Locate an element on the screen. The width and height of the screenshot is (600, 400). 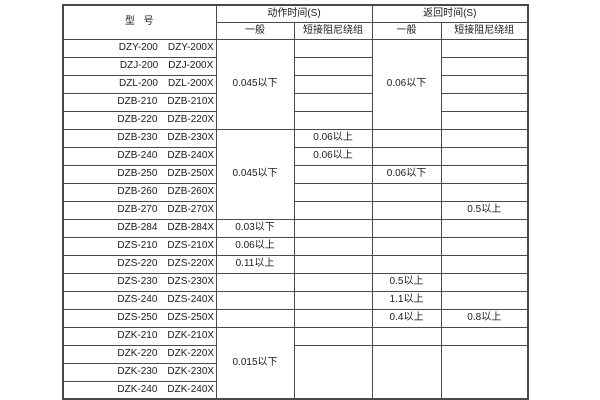
return-damping-cell: 0.8以上 is located at coordinates (484, 318).